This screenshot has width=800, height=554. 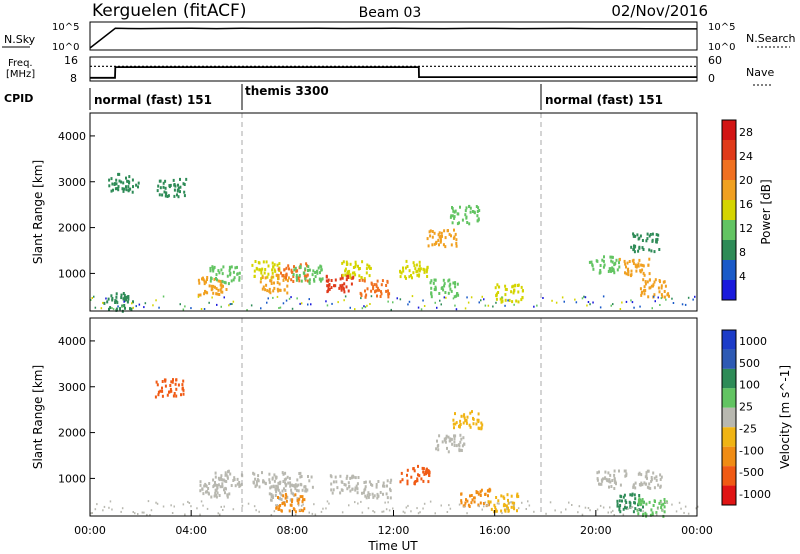 I want to click on colorbar-tick-label: -25, so click(x=748, y=428).